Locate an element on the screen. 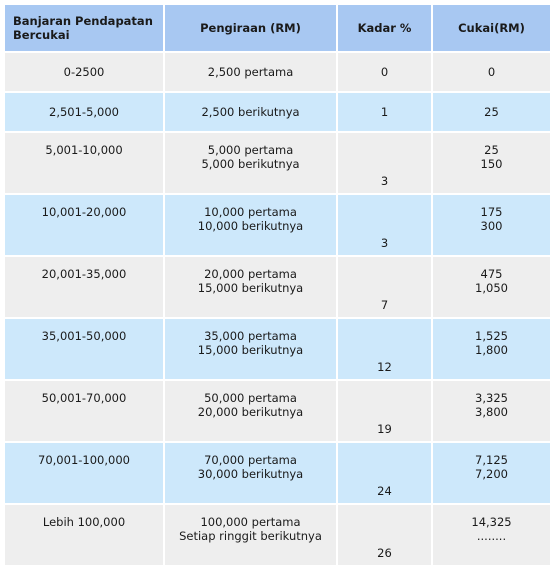 The height and width of the screenshot is (567, 556). cell-tax: 25 150 is located at coordinates (491, 163).